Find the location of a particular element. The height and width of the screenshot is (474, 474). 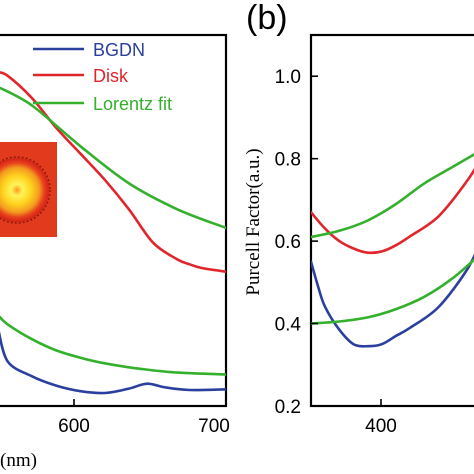

tick-label-b-y-3: 0.8 is located at coordinates (288, 160).